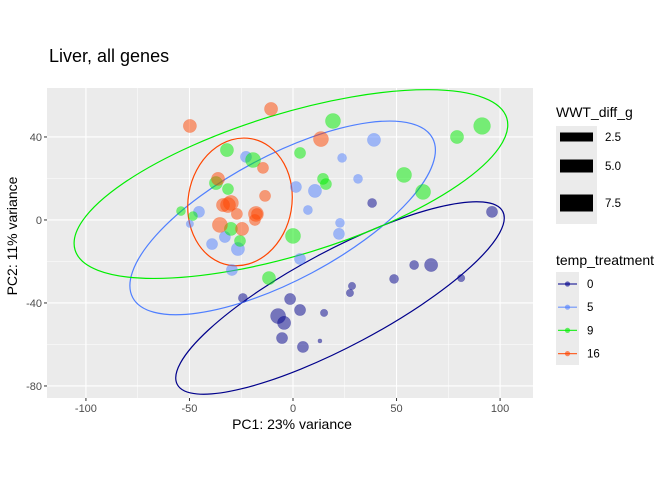  What do you see at coordinates (605, 260) in the screenshot?
I see `color-legend-title: temp_treatment` at bounding box center [605, 260].